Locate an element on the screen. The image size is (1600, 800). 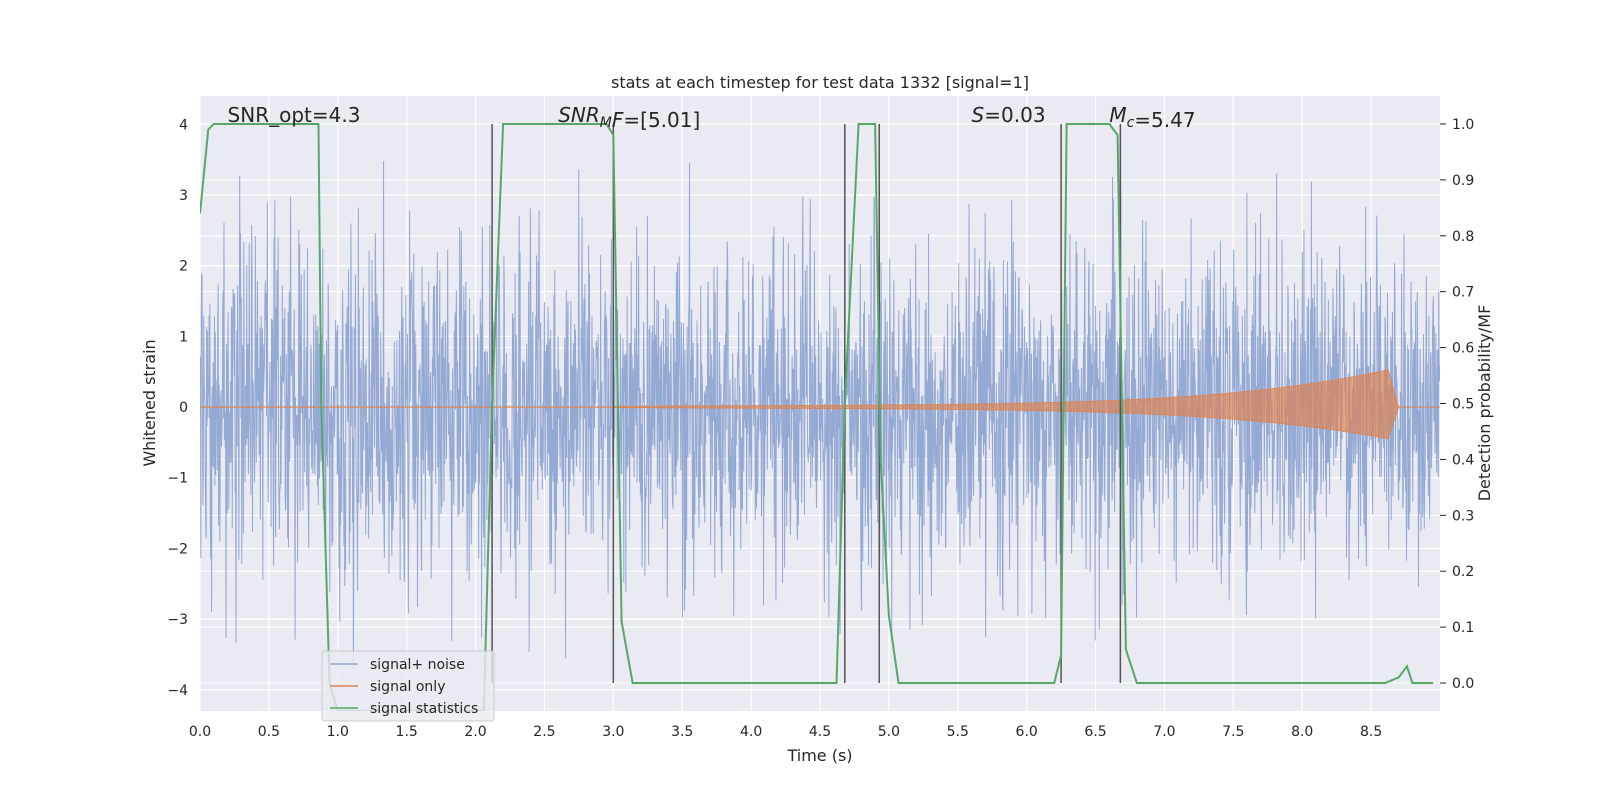
x-tick-label: 2.0 is located at coordinates (475, 732).